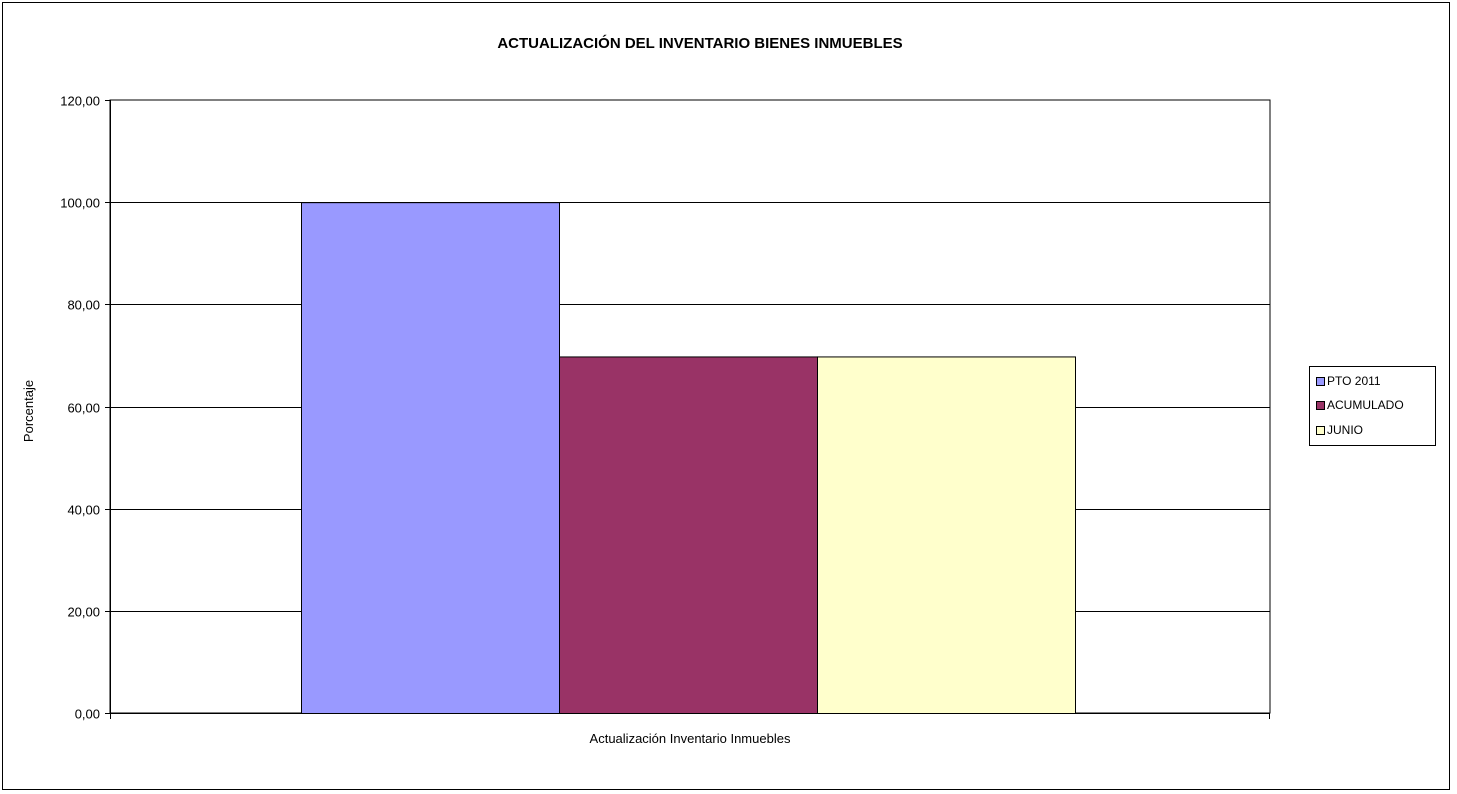 The height and width of the screenshot is (794, 1457). I want to click on bar-acumulado, so click(688, 535).